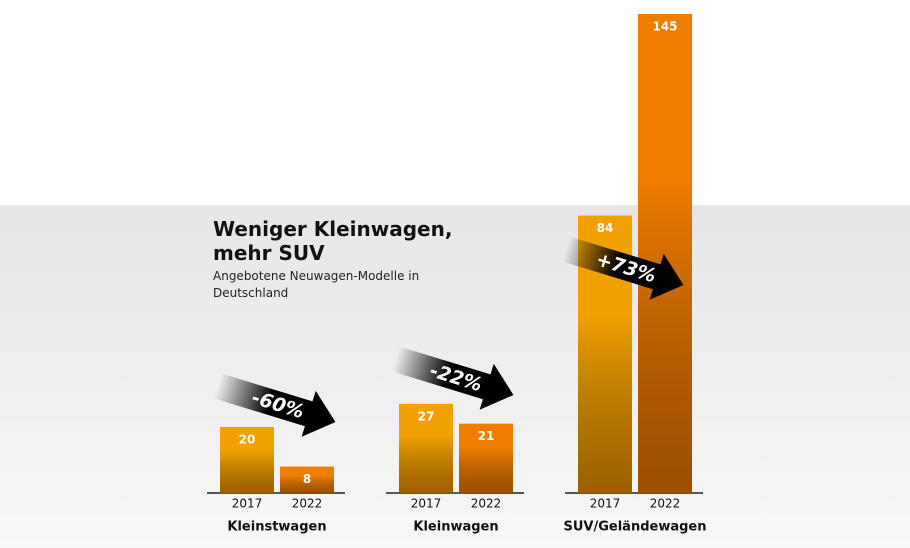 This screenshot has width=910, height=548. Describe the element at coordinates (426, 416) in the screenshot. I see `value-label: 27` at that location.